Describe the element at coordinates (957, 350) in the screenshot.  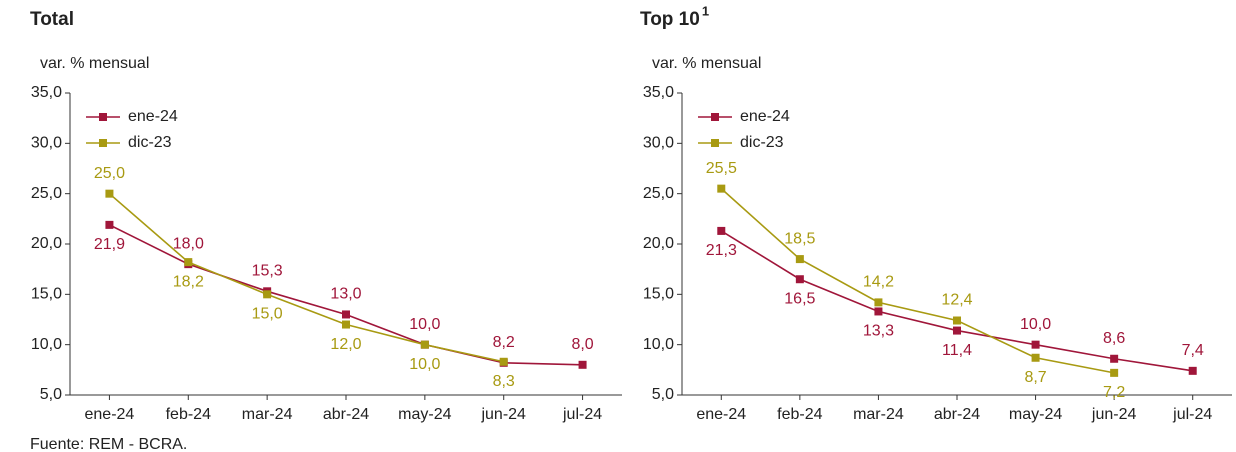
I see `data-label: 11,4` at that location.